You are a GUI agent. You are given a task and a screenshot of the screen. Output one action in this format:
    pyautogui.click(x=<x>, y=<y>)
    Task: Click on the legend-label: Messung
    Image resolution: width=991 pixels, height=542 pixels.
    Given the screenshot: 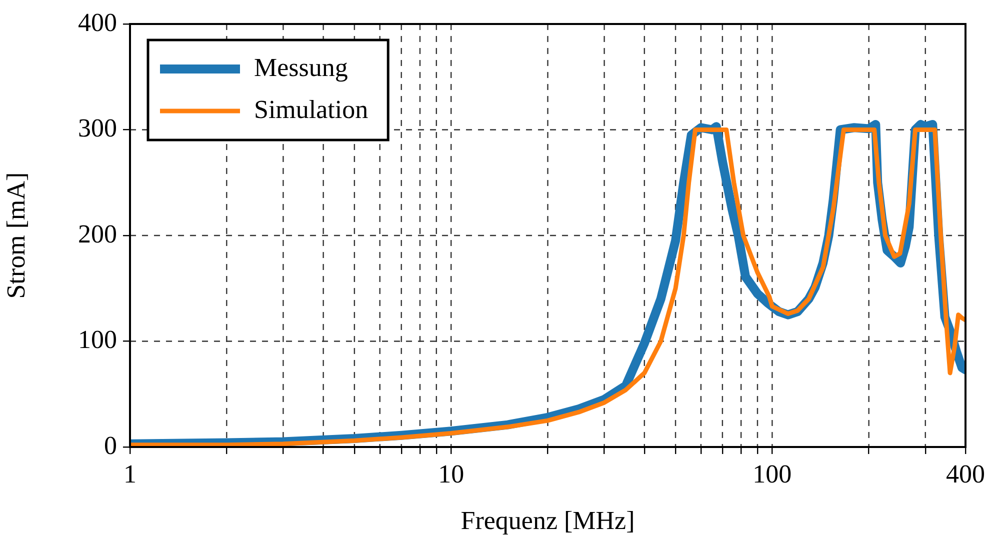 What is the action you would take?
    pyautogui.click(x=301, y=67)
    